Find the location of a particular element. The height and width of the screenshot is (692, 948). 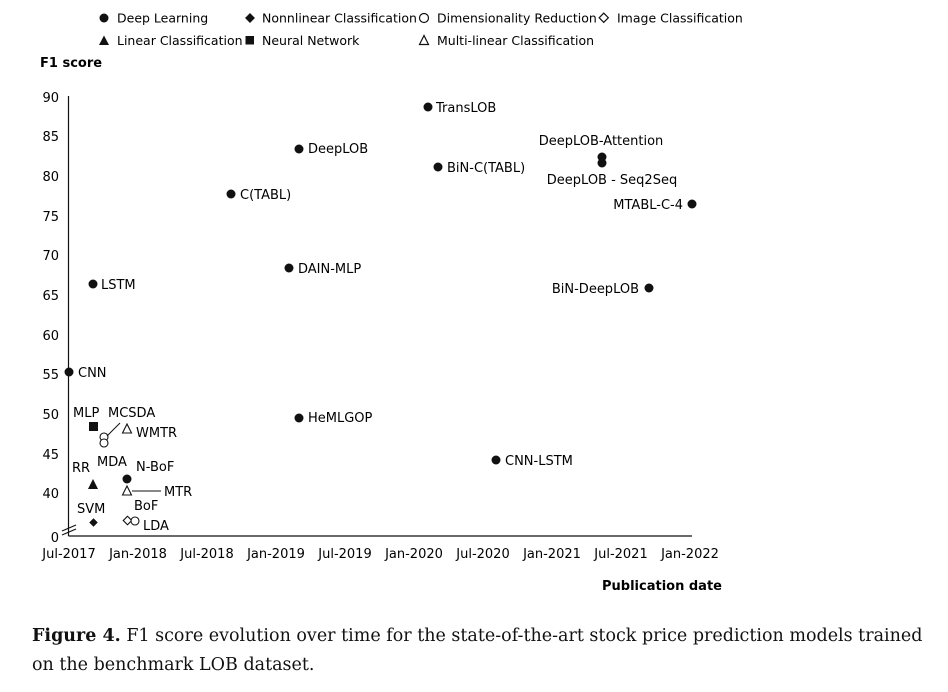

point-label-n-bof: N-BoF is located at coordinates (155, 467).